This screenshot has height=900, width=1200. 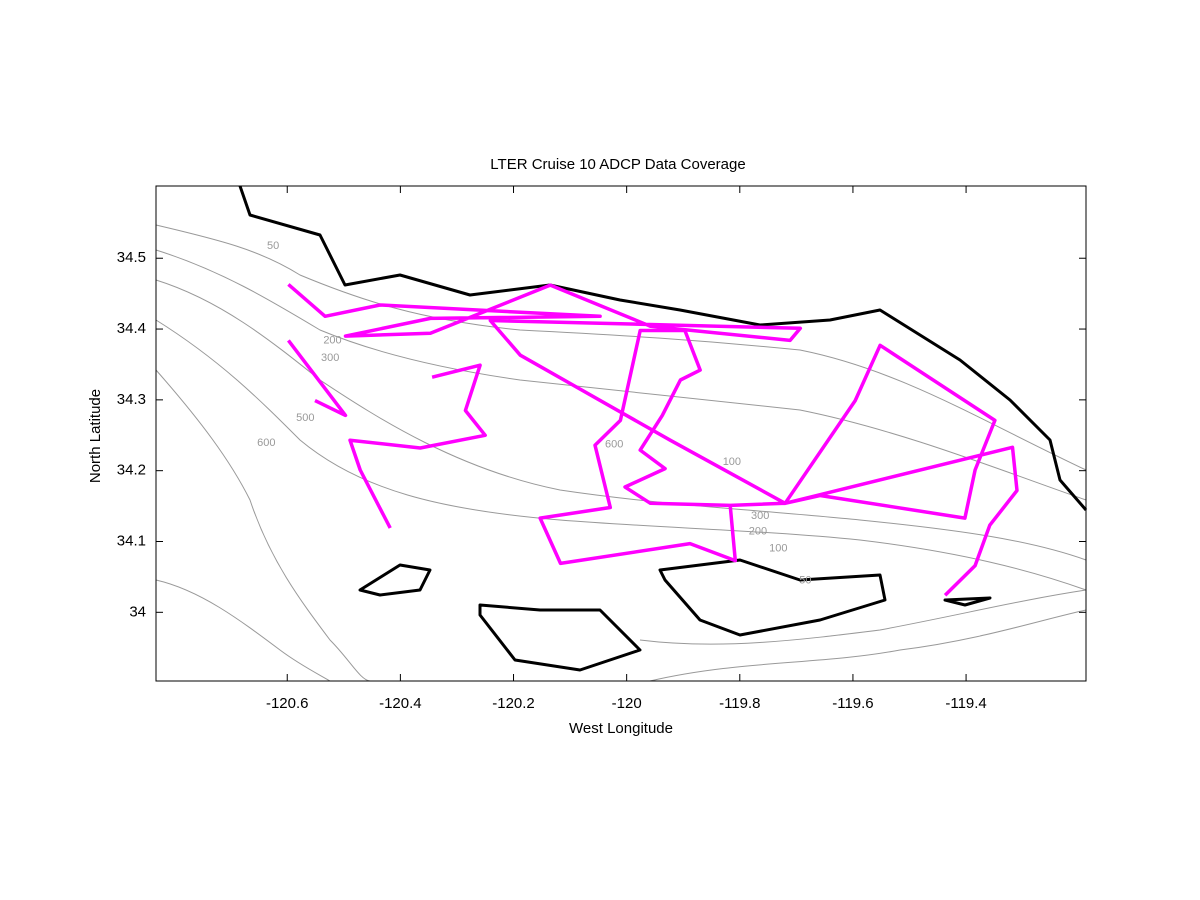 I want to click on contour-label: 500, so click(x=305, y=418).